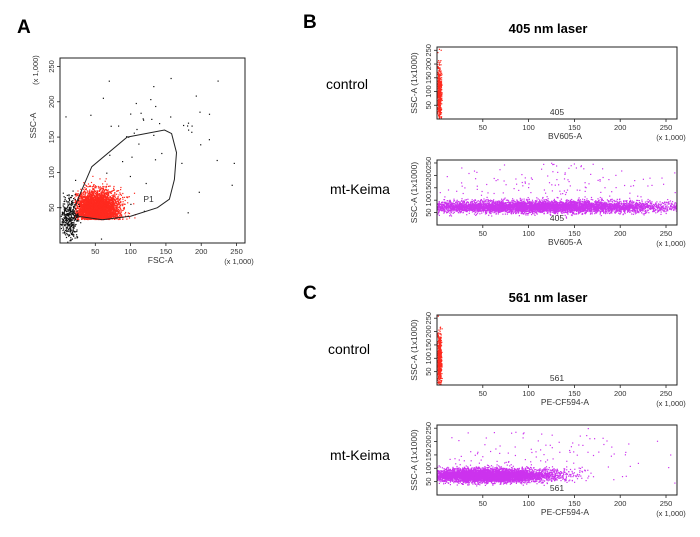  I want to click on y-tick-label: 200, so click(51, 102).